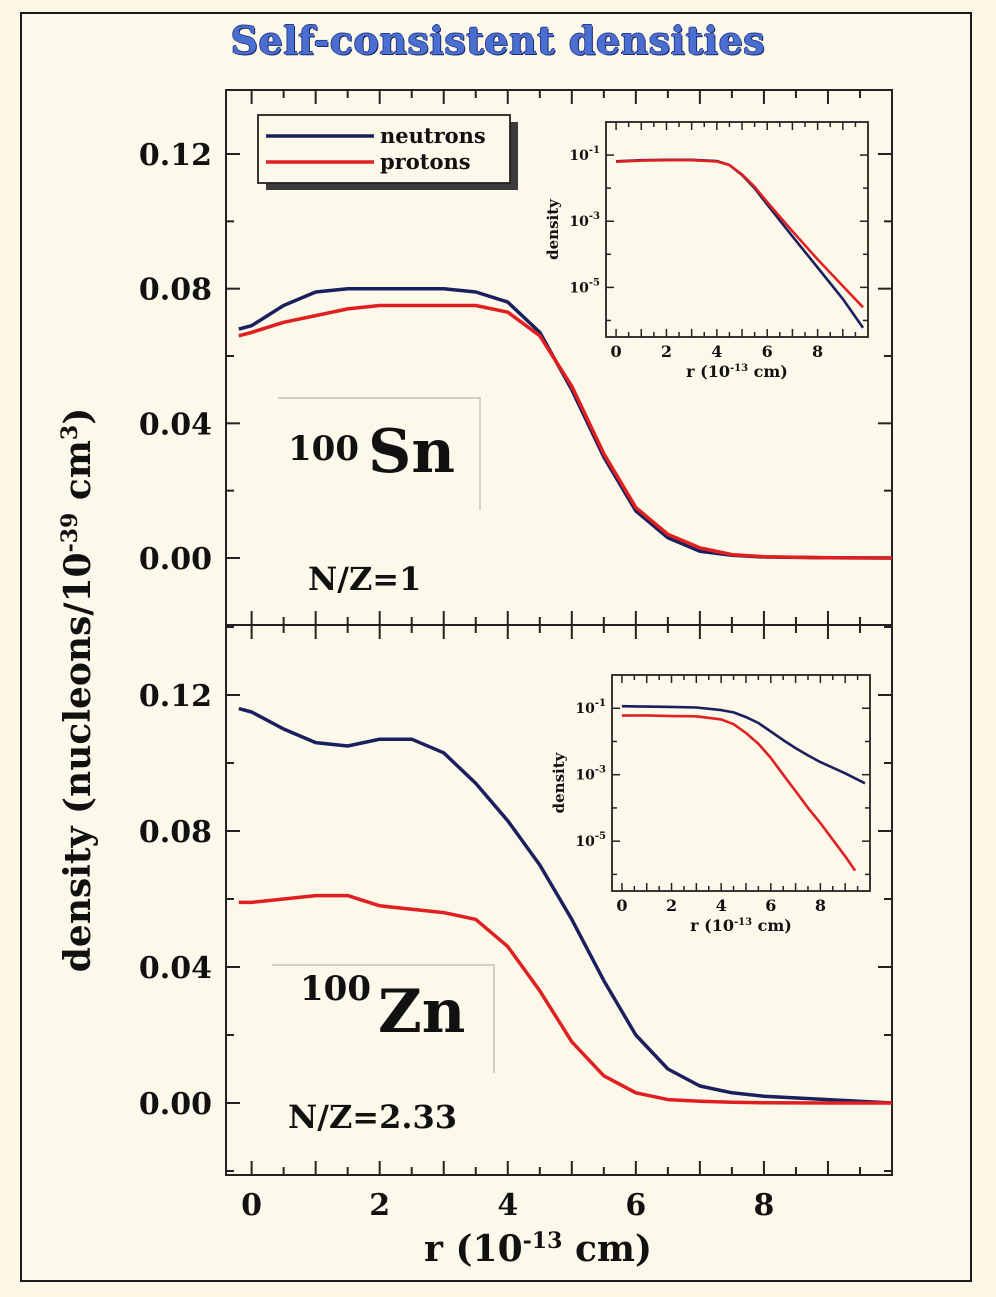 This screenshot has width=996, height=1297. I want to click on panel-2-inset-x-tick-label: 6, so click(770, 905).